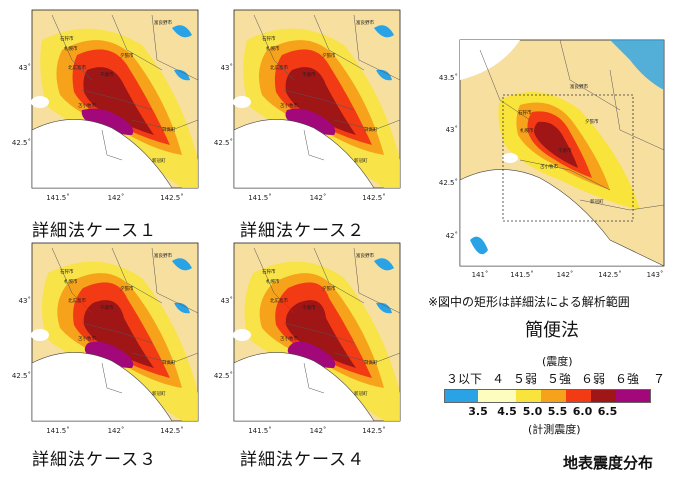  What do you see at coordinates (655, 275) in the screenshot?
I see `x-tick-label: 143˚` at bounding box center [655, 275].